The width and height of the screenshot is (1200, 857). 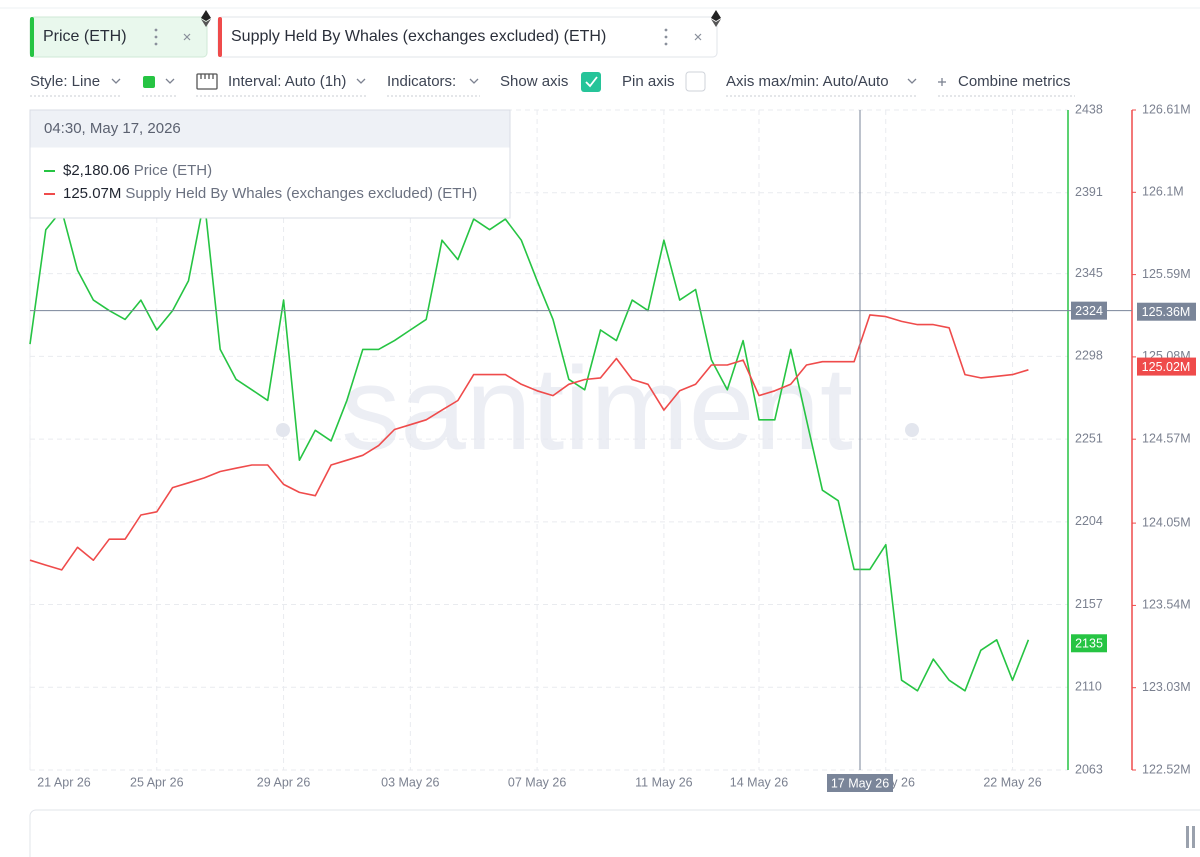 What do you see at coordinates (1014, 81) in the screenshot?
I see `combine-metrics: Combine metrics` at bounding box center [1014, 81].